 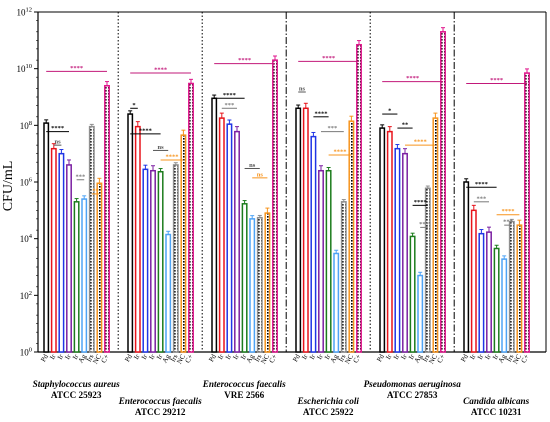 I want to click on y-axis-label: CFU/mL, so click(x=8, y=186).